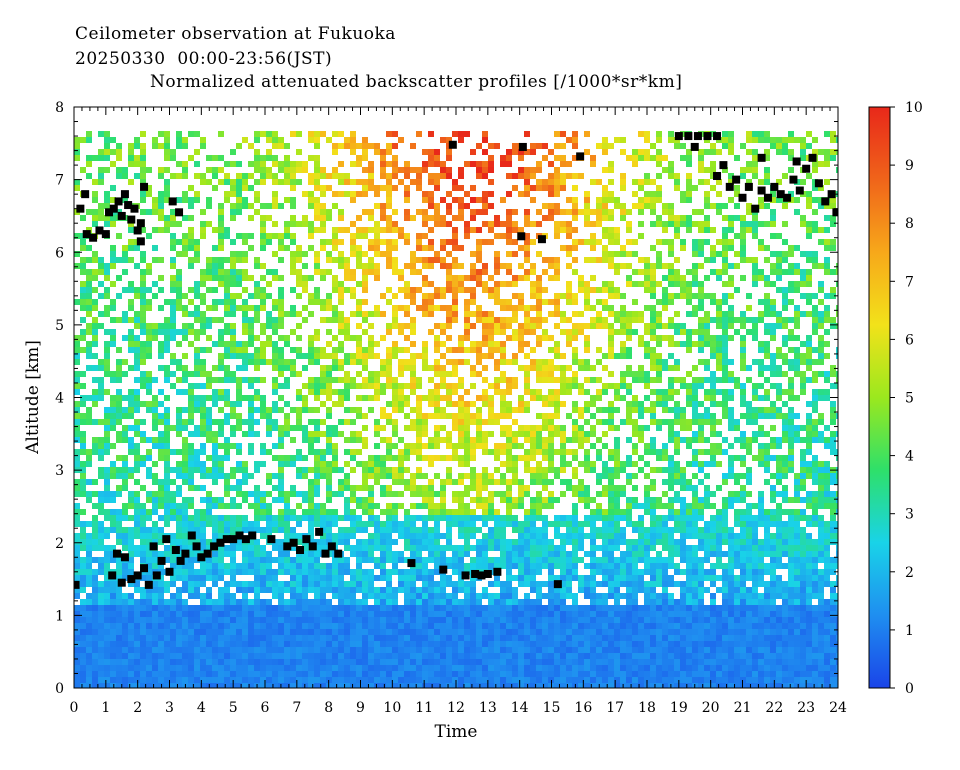 This screenshot has width=960, height=770. I want to click on x-tick-label: 7, so click(296, 708).